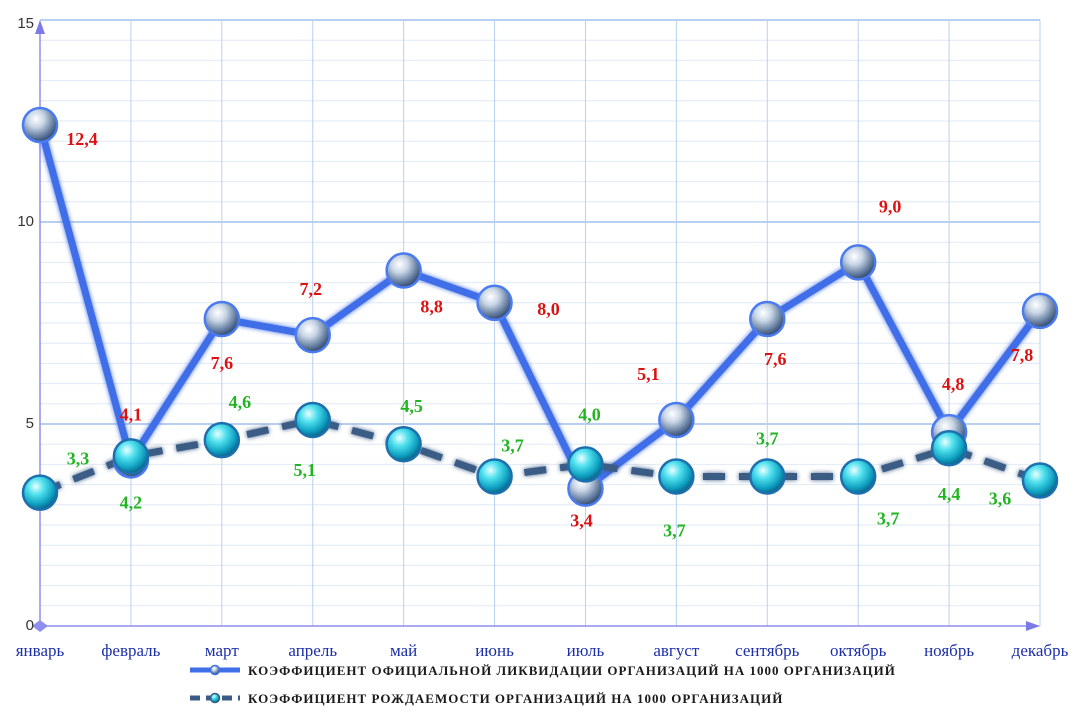  Describe the element at coordinates (767, 650) in the screenshot. I see `x-tick-label: сентябрь` at that location.